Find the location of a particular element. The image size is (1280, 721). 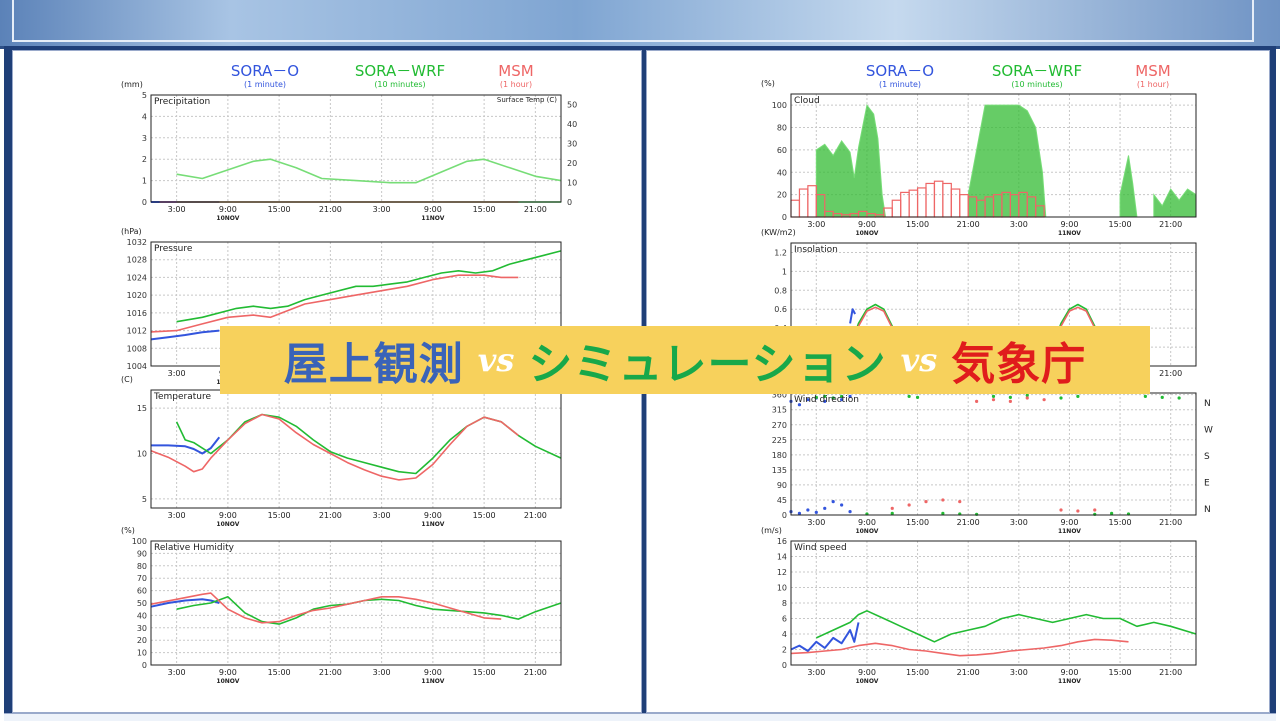

relative-humidity-ytick: 70 is located at coordinates (142, 578).